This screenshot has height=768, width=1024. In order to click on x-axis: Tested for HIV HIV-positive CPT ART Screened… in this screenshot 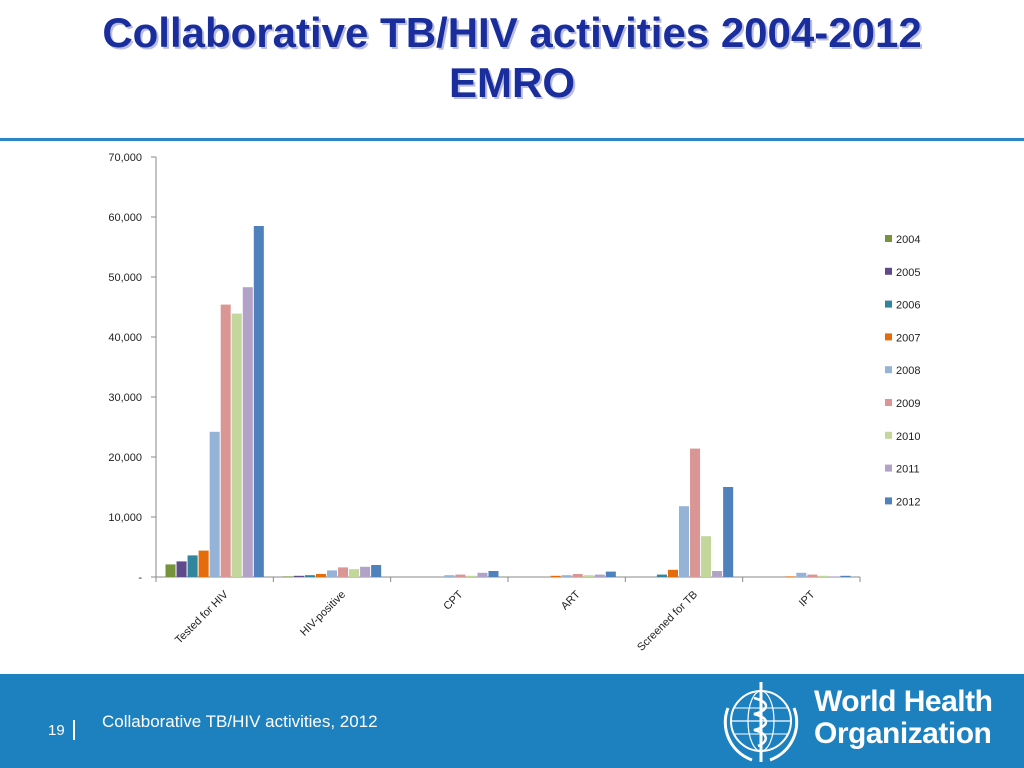, I will do `click(508, 615)`.